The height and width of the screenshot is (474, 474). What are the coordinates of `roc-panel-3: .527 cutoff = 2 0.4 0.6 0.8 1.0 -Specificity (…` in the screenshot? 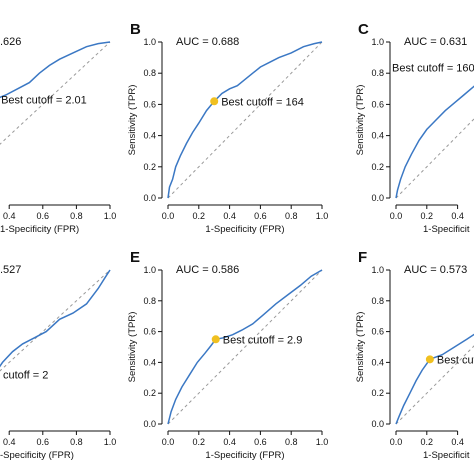 It's located at (58, 362).